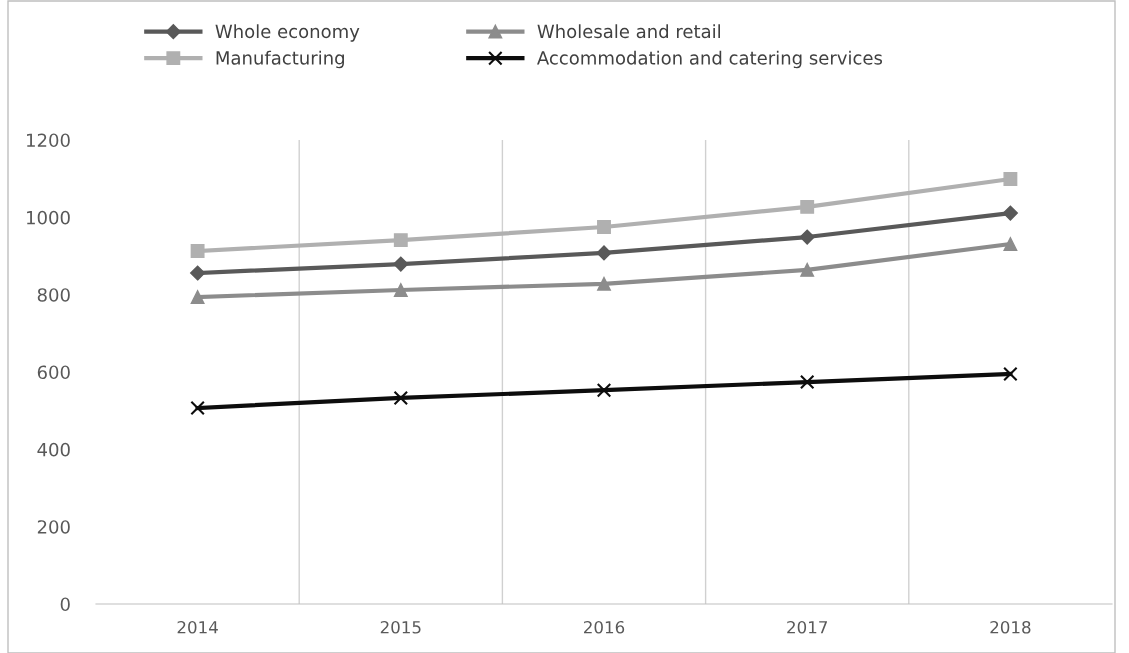  What do you see at coordinates (1010, 627) in the screenshot?
I see `x-tick-label: 2018` at bounding box center [1010, 627].